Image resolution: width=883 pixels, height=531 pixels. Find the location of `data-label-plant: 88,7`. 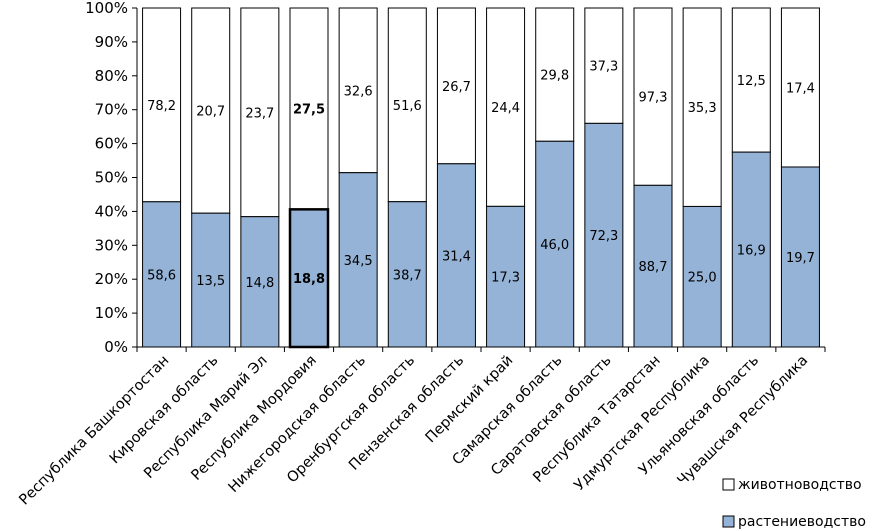

data-label-plant: 88,7 is located at coordinates (653, 267).